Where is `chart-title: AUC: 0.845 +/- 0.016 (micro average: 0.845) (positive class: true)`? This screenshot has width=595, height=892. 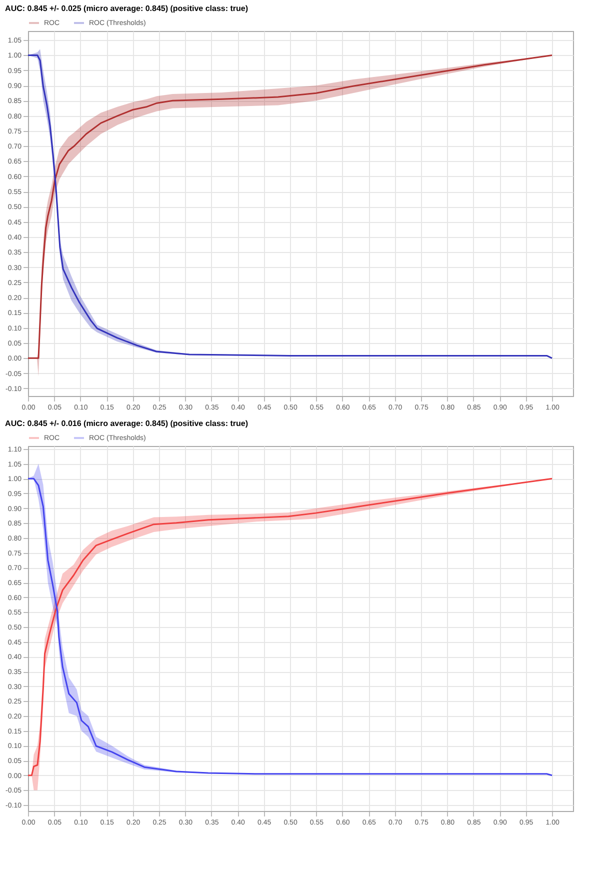
chart-title: AUC: 0.845 +/- 0.016 (micro average: 0.845) (positive class: true) is located at coordinates (126, 423).